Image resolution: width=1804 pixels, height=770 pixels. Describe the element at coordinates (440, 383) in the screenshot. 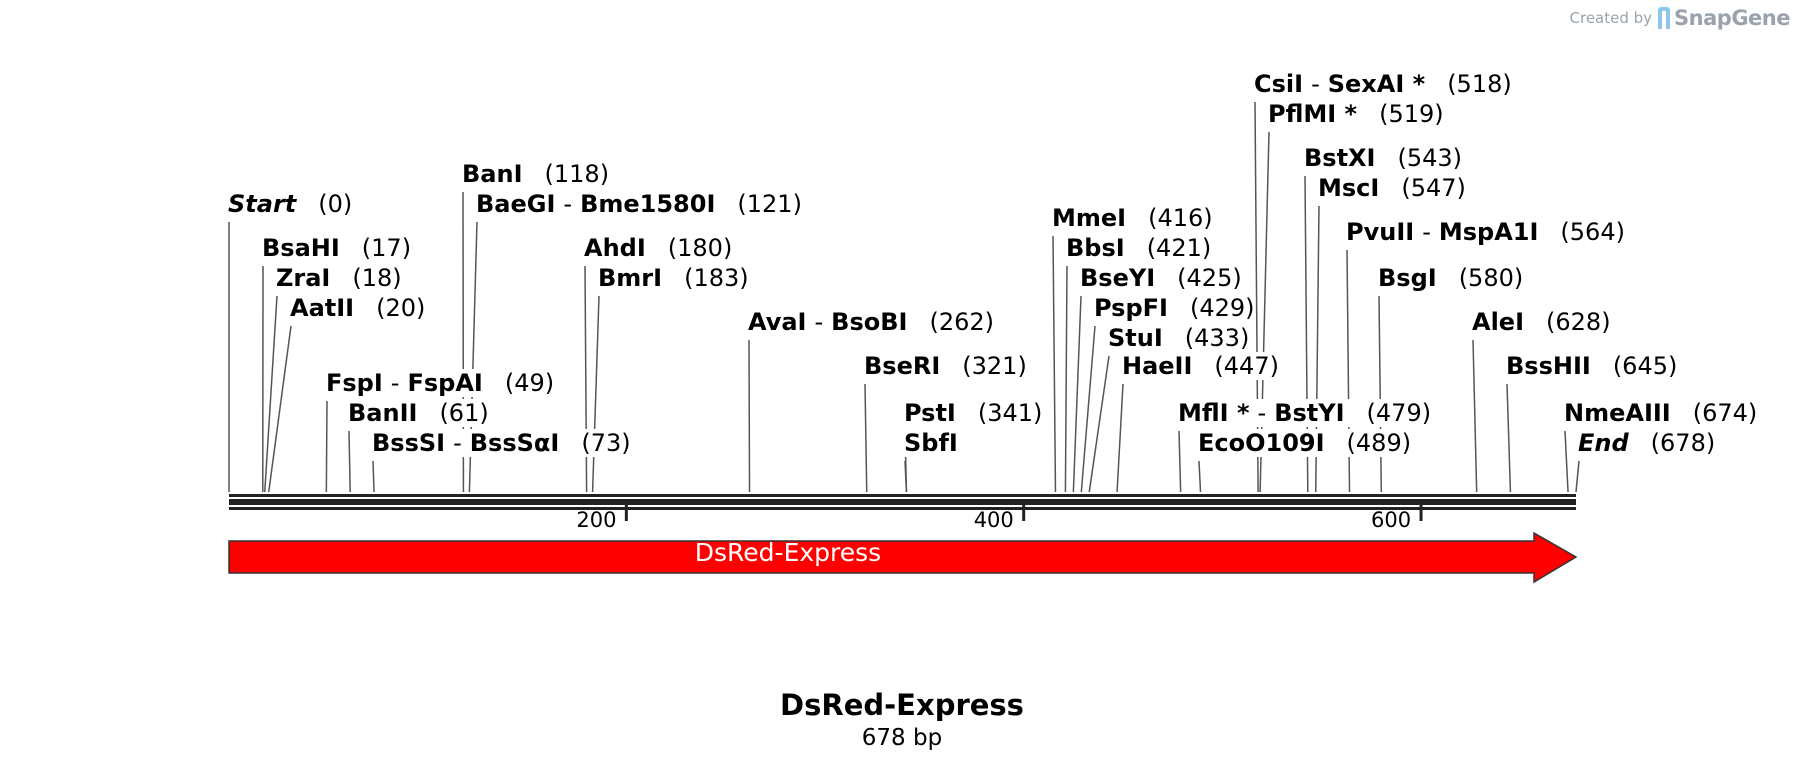

I see `cut-site-label: FspI - FspAI (49)` at that location.